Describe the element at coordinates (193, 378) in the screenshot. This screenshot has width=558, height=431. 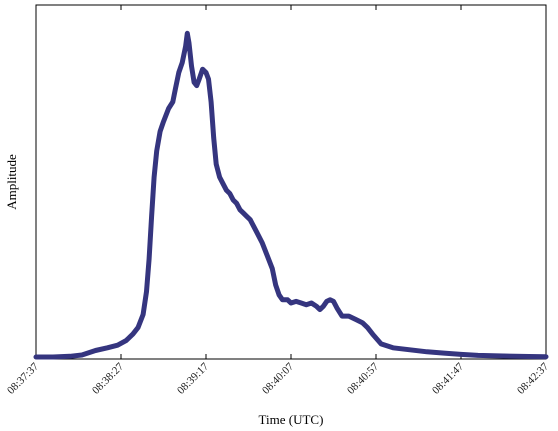
I see `x-tick-label: 08:39:17` at that location.